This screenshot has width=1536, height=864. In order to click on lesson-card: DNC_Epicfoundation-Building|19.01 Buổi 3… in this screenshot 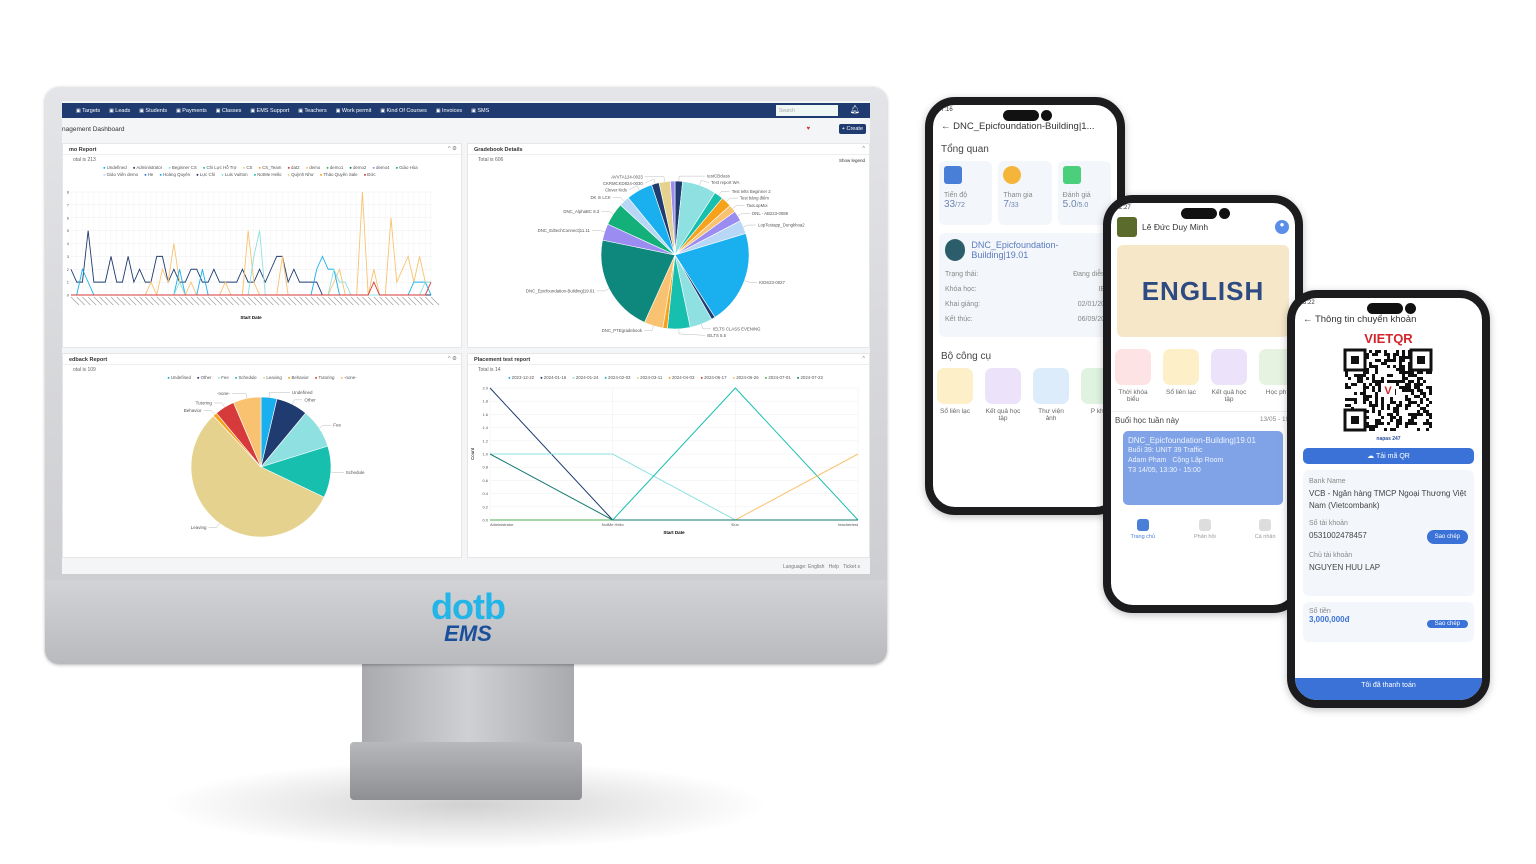, I will do `click(1203, 468)`.